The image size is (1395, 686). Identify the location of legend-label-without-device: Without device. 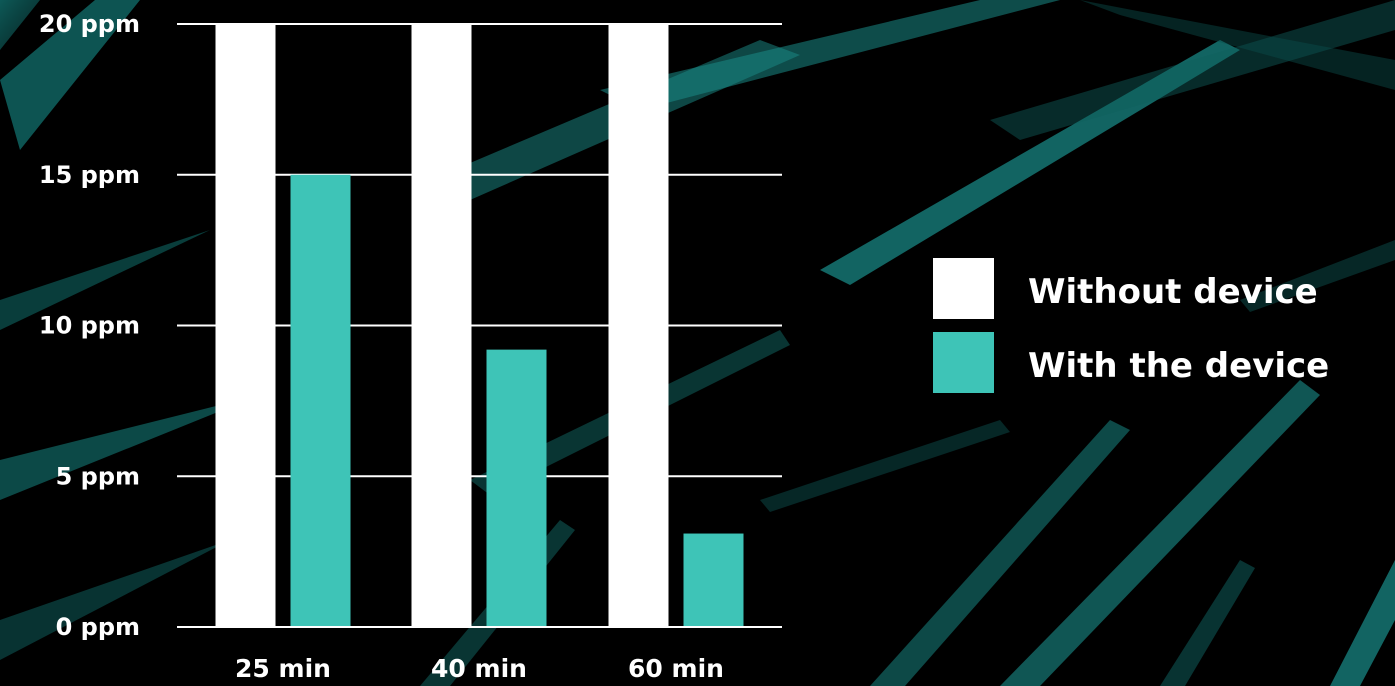
(1173, 292).